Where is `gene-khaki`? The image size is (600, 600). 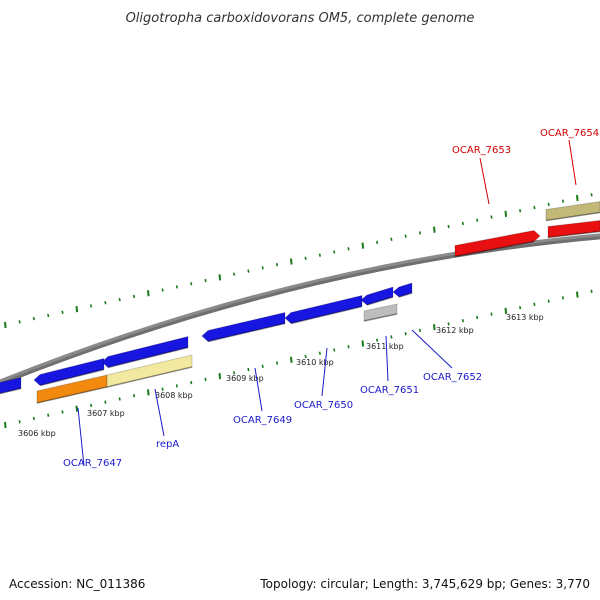
gene-khaki is located at coordinates (572, 211).